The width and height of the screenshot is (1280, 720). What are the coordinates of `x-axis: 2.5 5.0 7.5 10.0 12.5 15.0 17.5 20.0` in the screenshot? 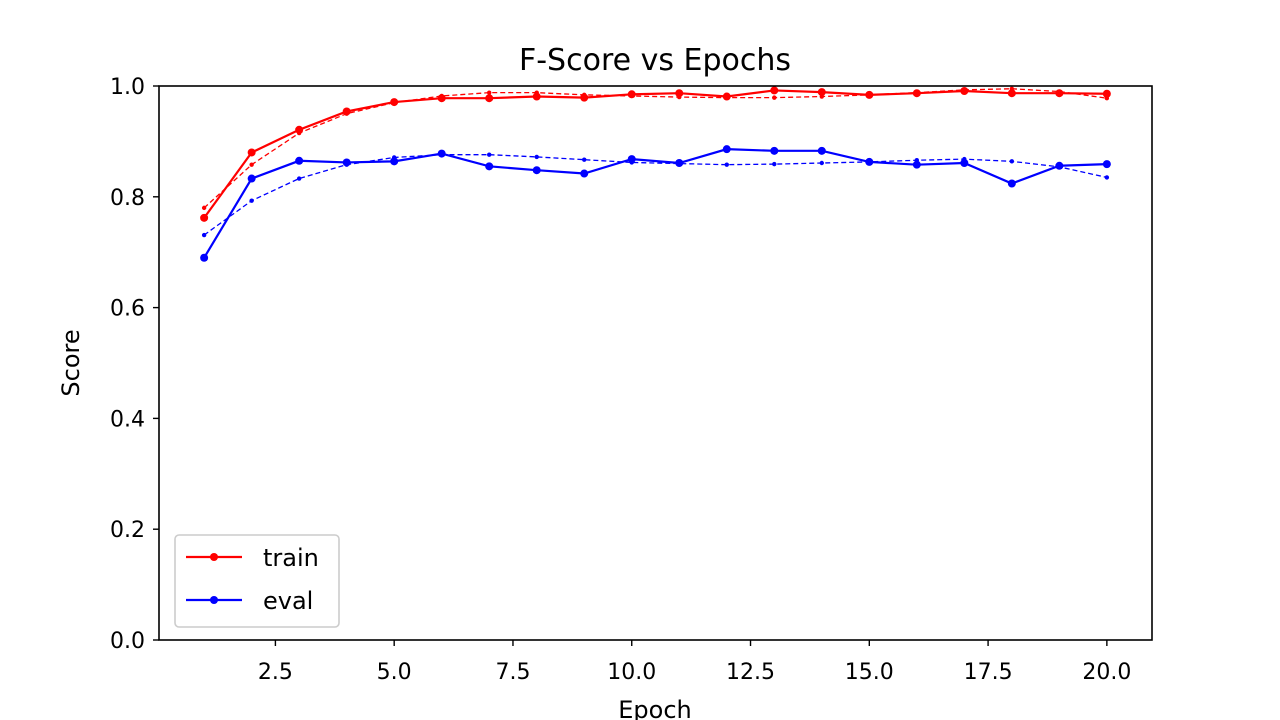 It's located at (694, 662).